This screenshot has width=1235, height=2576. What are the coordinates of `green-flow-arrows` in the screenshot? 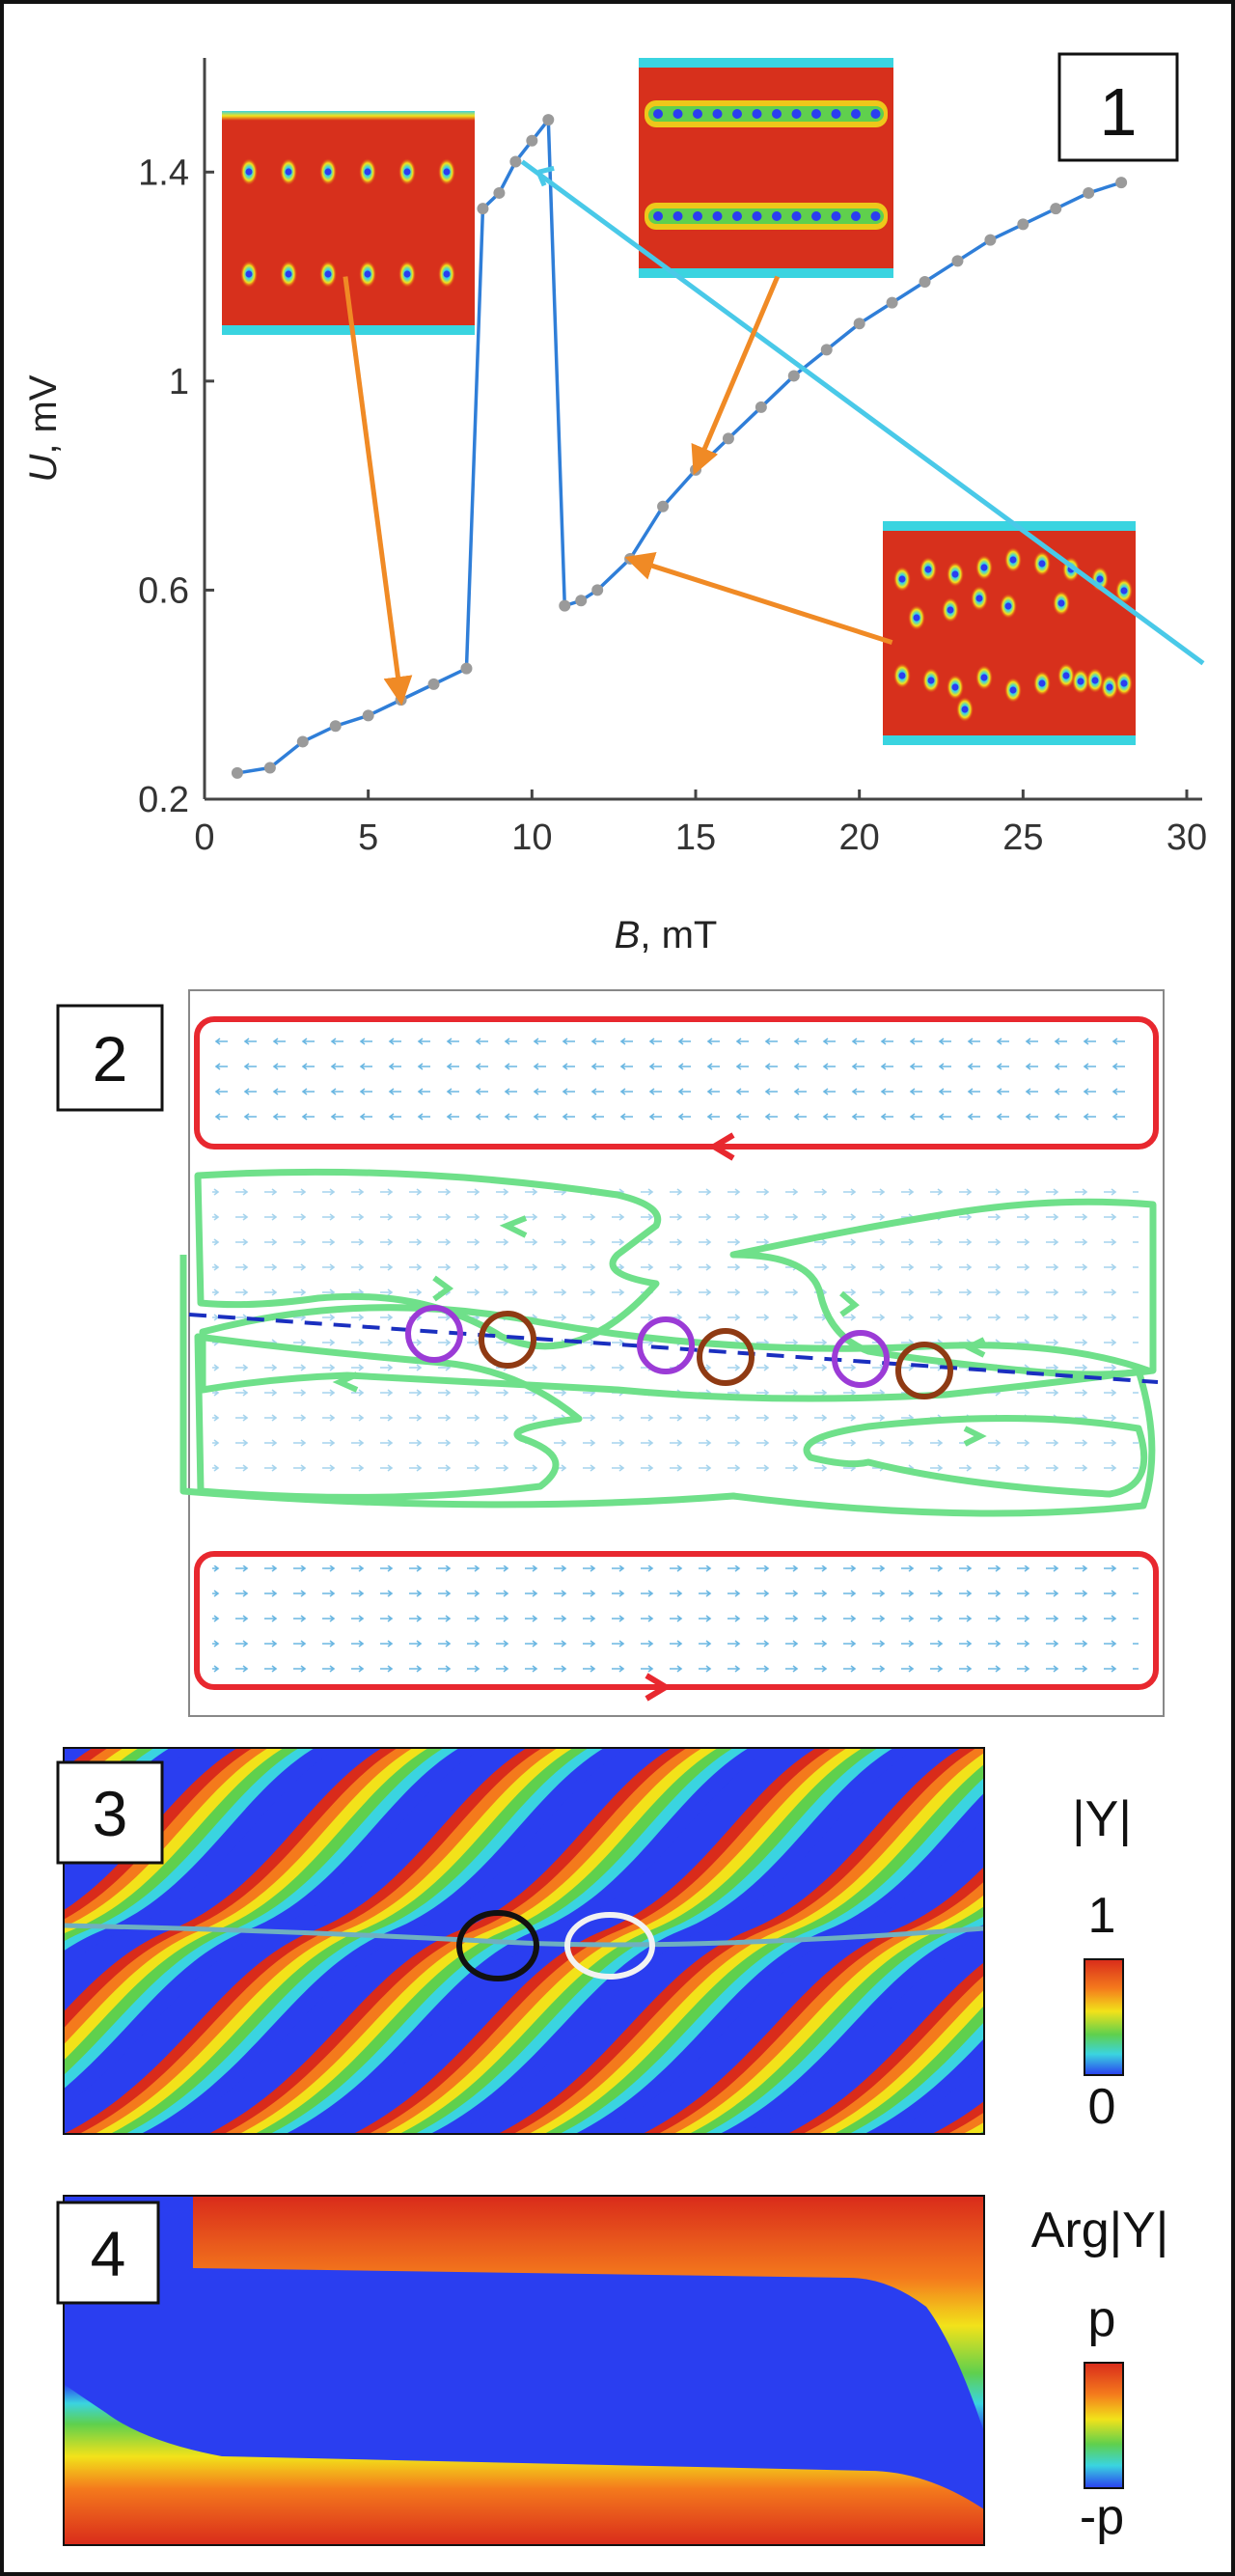 It's located at (659, 1331).